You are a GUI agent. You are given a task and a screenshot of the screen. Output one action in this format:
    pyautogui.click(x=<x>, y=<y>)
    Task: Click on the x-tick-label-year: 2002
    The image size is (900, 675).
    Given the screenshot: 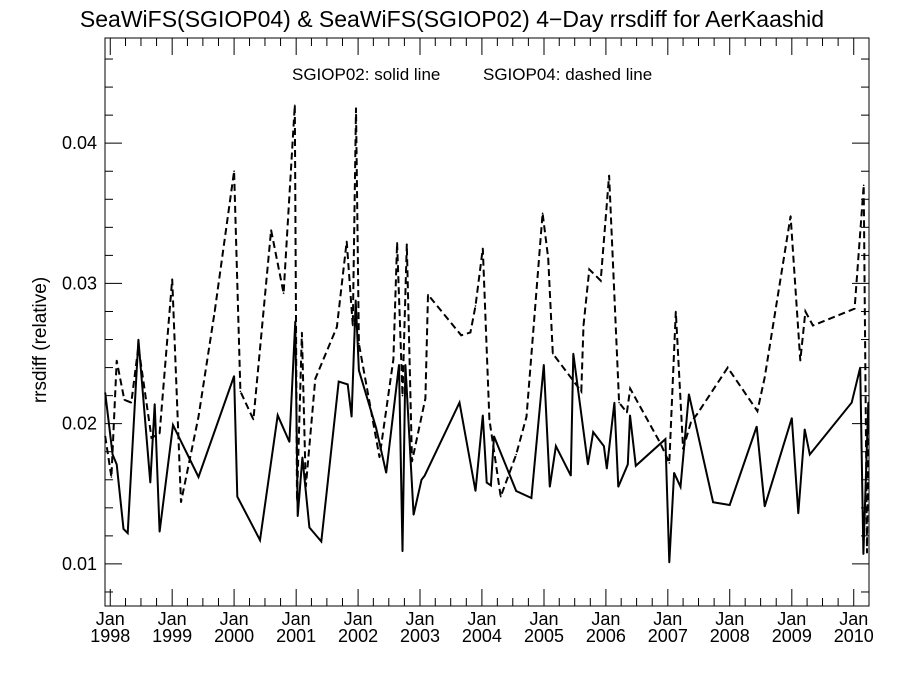 What is the action you would take?
    pyautogui.click(x=358, y=636)
    